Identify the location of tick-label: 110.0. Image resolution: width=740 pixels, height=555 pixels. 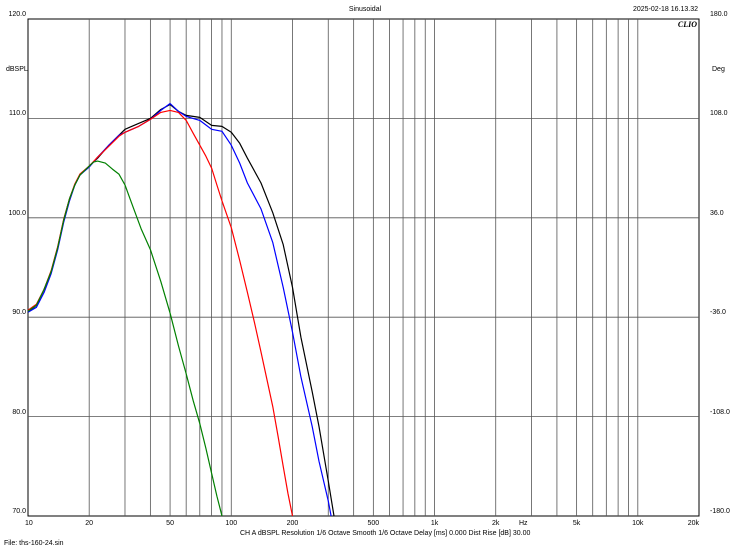
(17, 114).